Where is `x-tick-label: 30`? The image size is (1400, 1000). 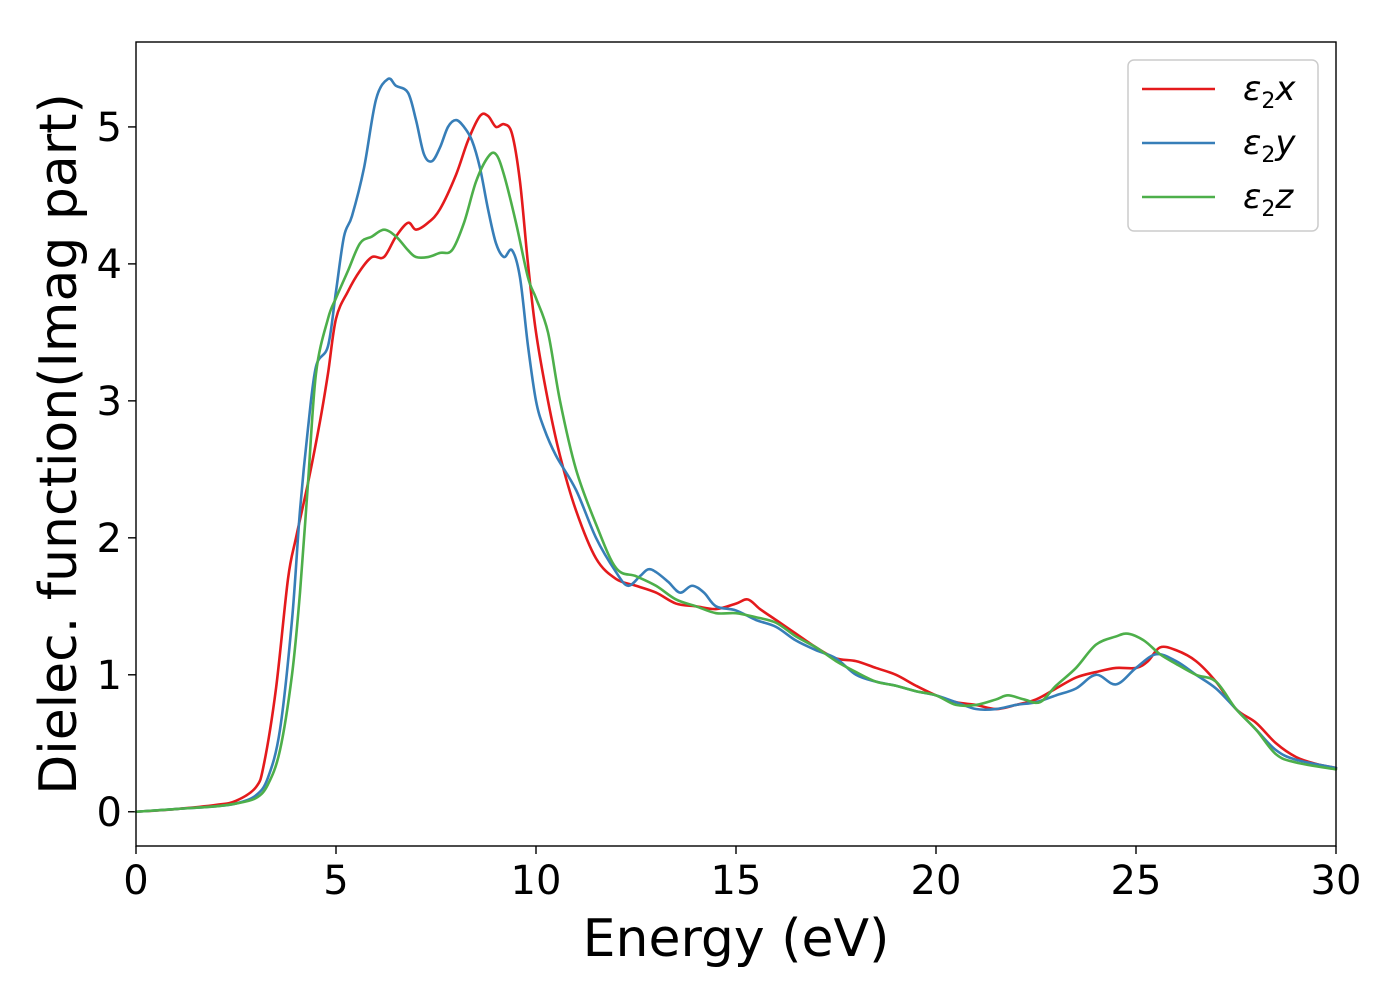
x-tick-label: 30 is located at coordinates (1336, 881).